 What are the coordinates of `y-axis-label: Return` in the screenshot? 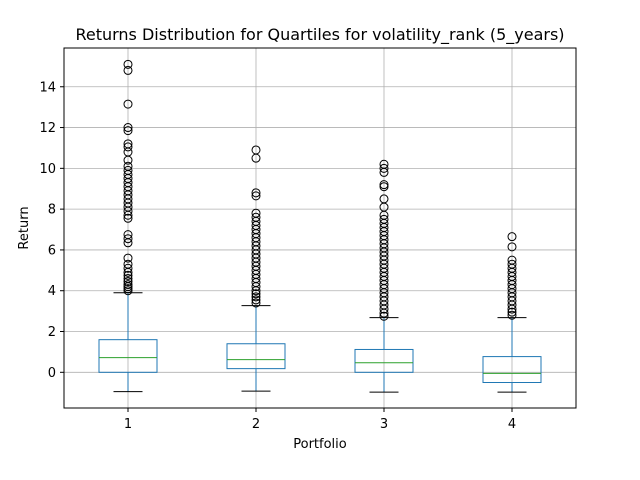 It's located at (24, 227).